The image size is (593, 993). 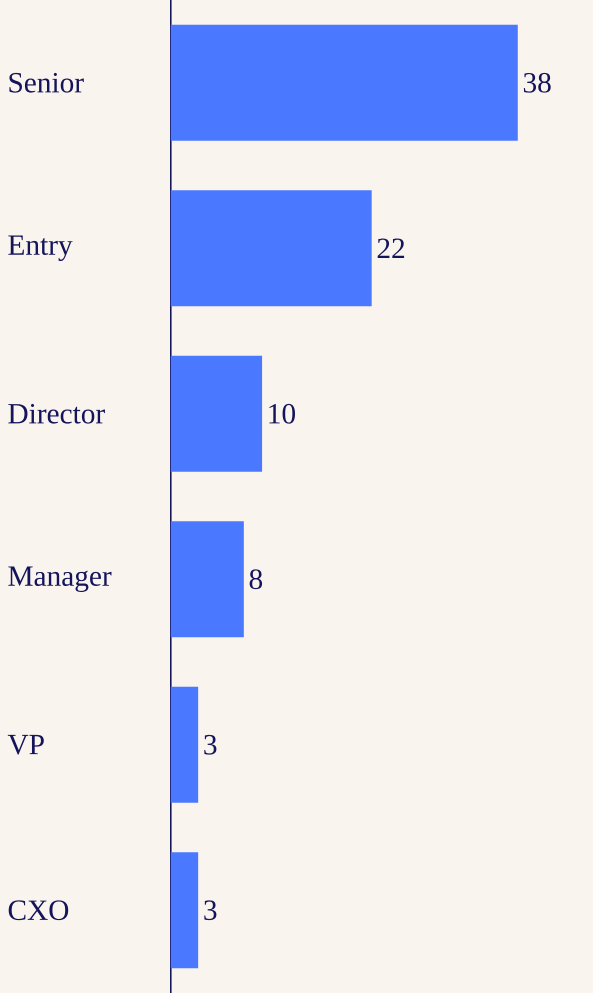 I want to click on y-tick-label: Senior, so click(x=46, y=82).